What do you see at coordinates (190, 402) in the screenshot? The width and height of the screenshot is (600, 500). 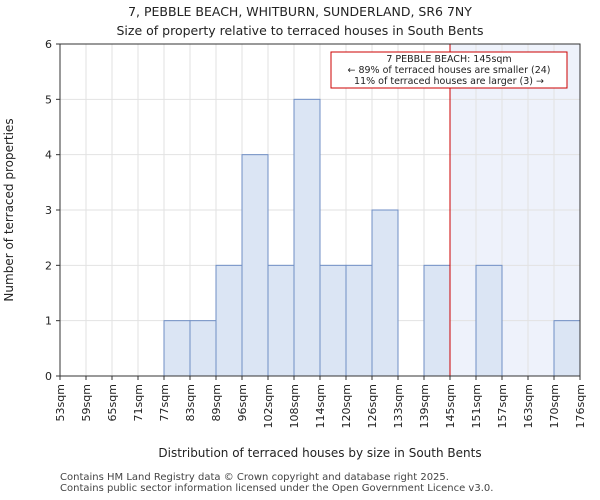 I see `x-tick-label: 83sqm` at bounding box center [190, 402].